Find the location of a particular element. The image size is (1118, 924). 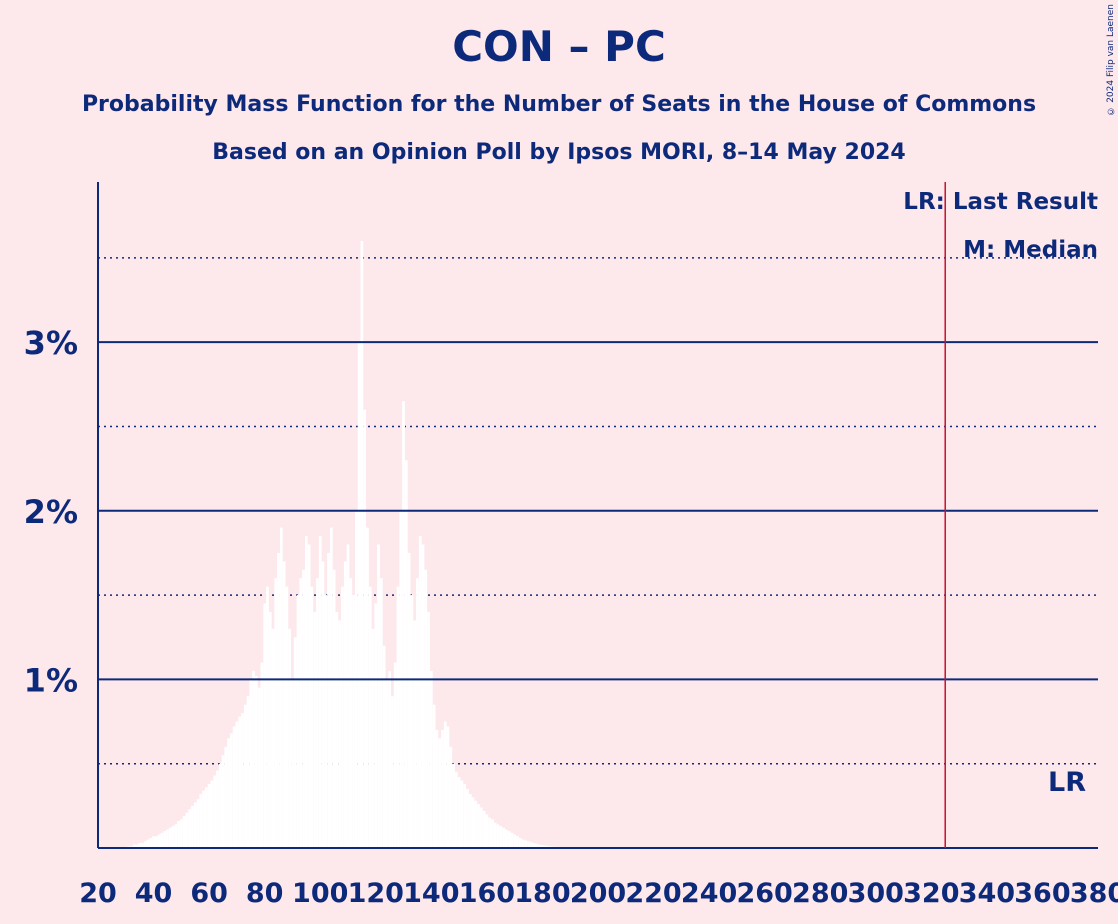

x-tick-label: 380 is located at coordinates (1094, 893).